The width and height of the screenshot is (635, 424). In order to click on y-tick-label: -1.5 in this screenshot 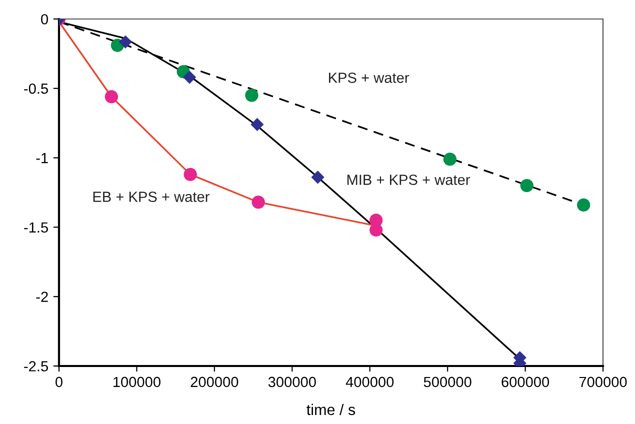, I will do `click(36, 227)`.